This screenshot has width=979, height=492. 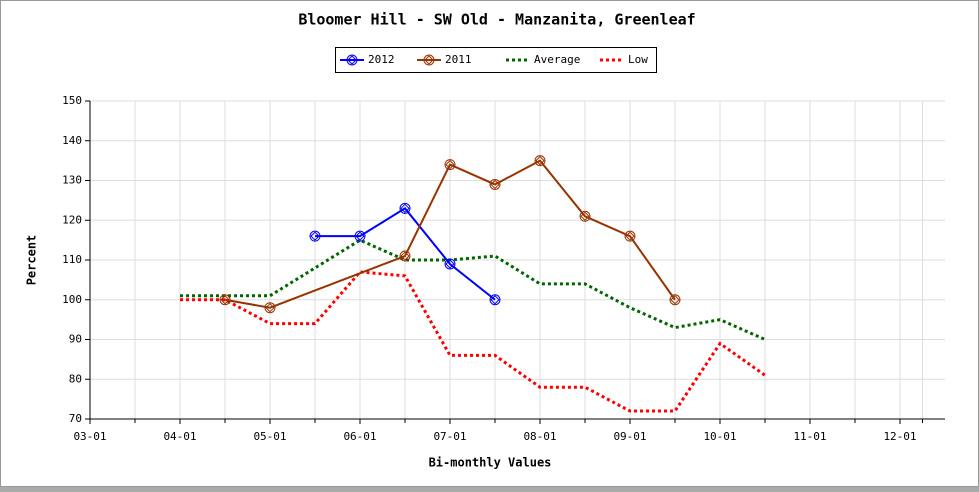 What do you see at coordinates (75, 339) in the screenshot?
I see `y-tick-label: 90` at bounding box center [75, 339].